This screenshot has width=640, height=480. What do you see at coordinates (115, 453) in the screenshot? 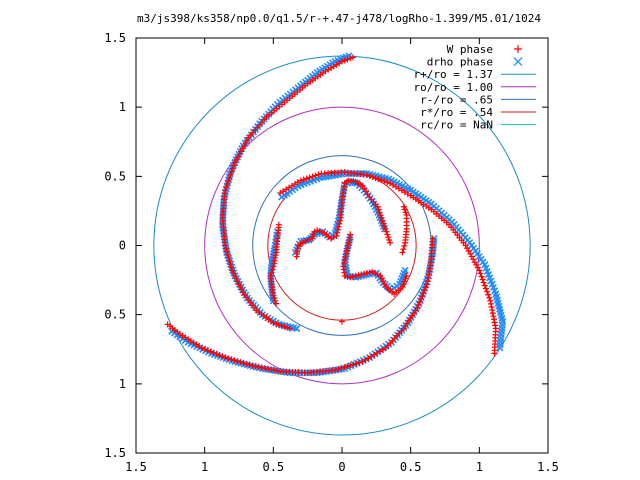
I see `y-tick-label: 1.5` at bounding box center [115, 453].